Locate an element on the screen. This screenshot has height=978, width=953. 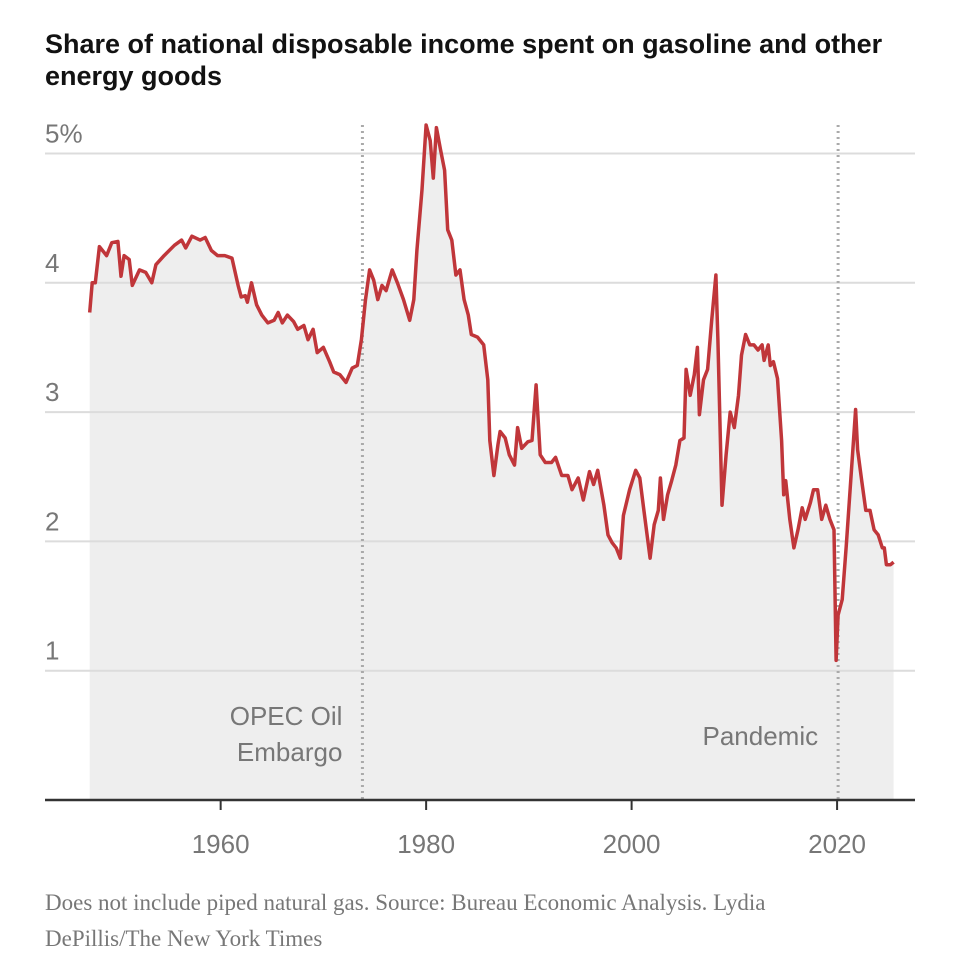
y-tick-label: 1 is located at coordinates (52, 651).